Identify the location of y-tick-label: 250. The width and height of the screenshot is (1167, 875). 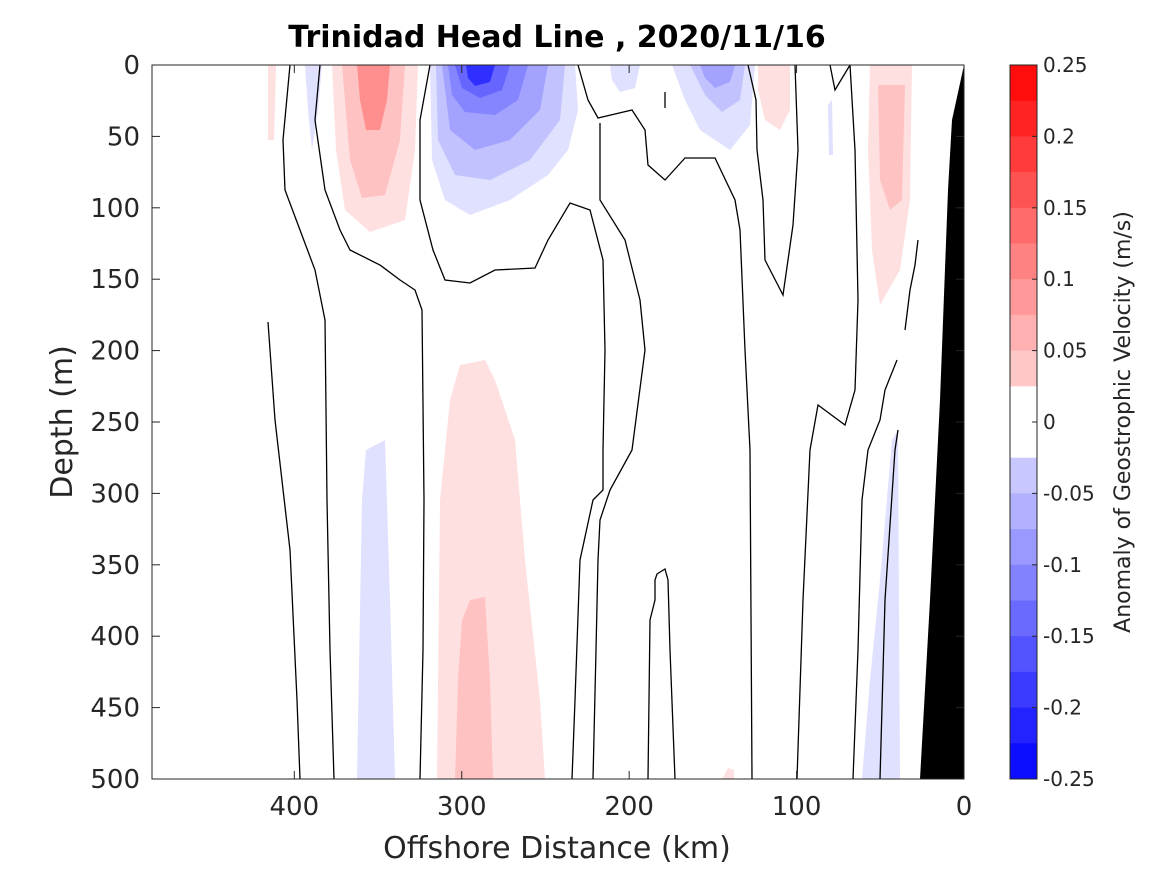
(115, 423).